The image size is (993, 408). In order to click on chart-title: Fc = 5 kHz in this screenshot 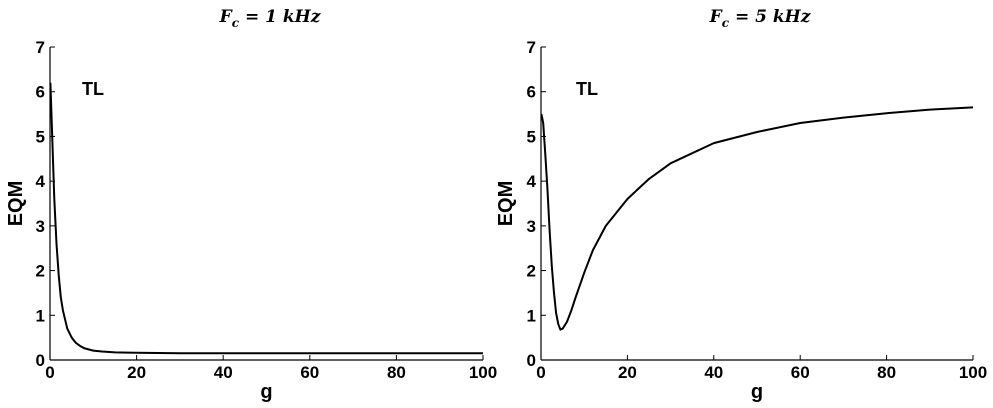, I will do `click(760, 18)`.